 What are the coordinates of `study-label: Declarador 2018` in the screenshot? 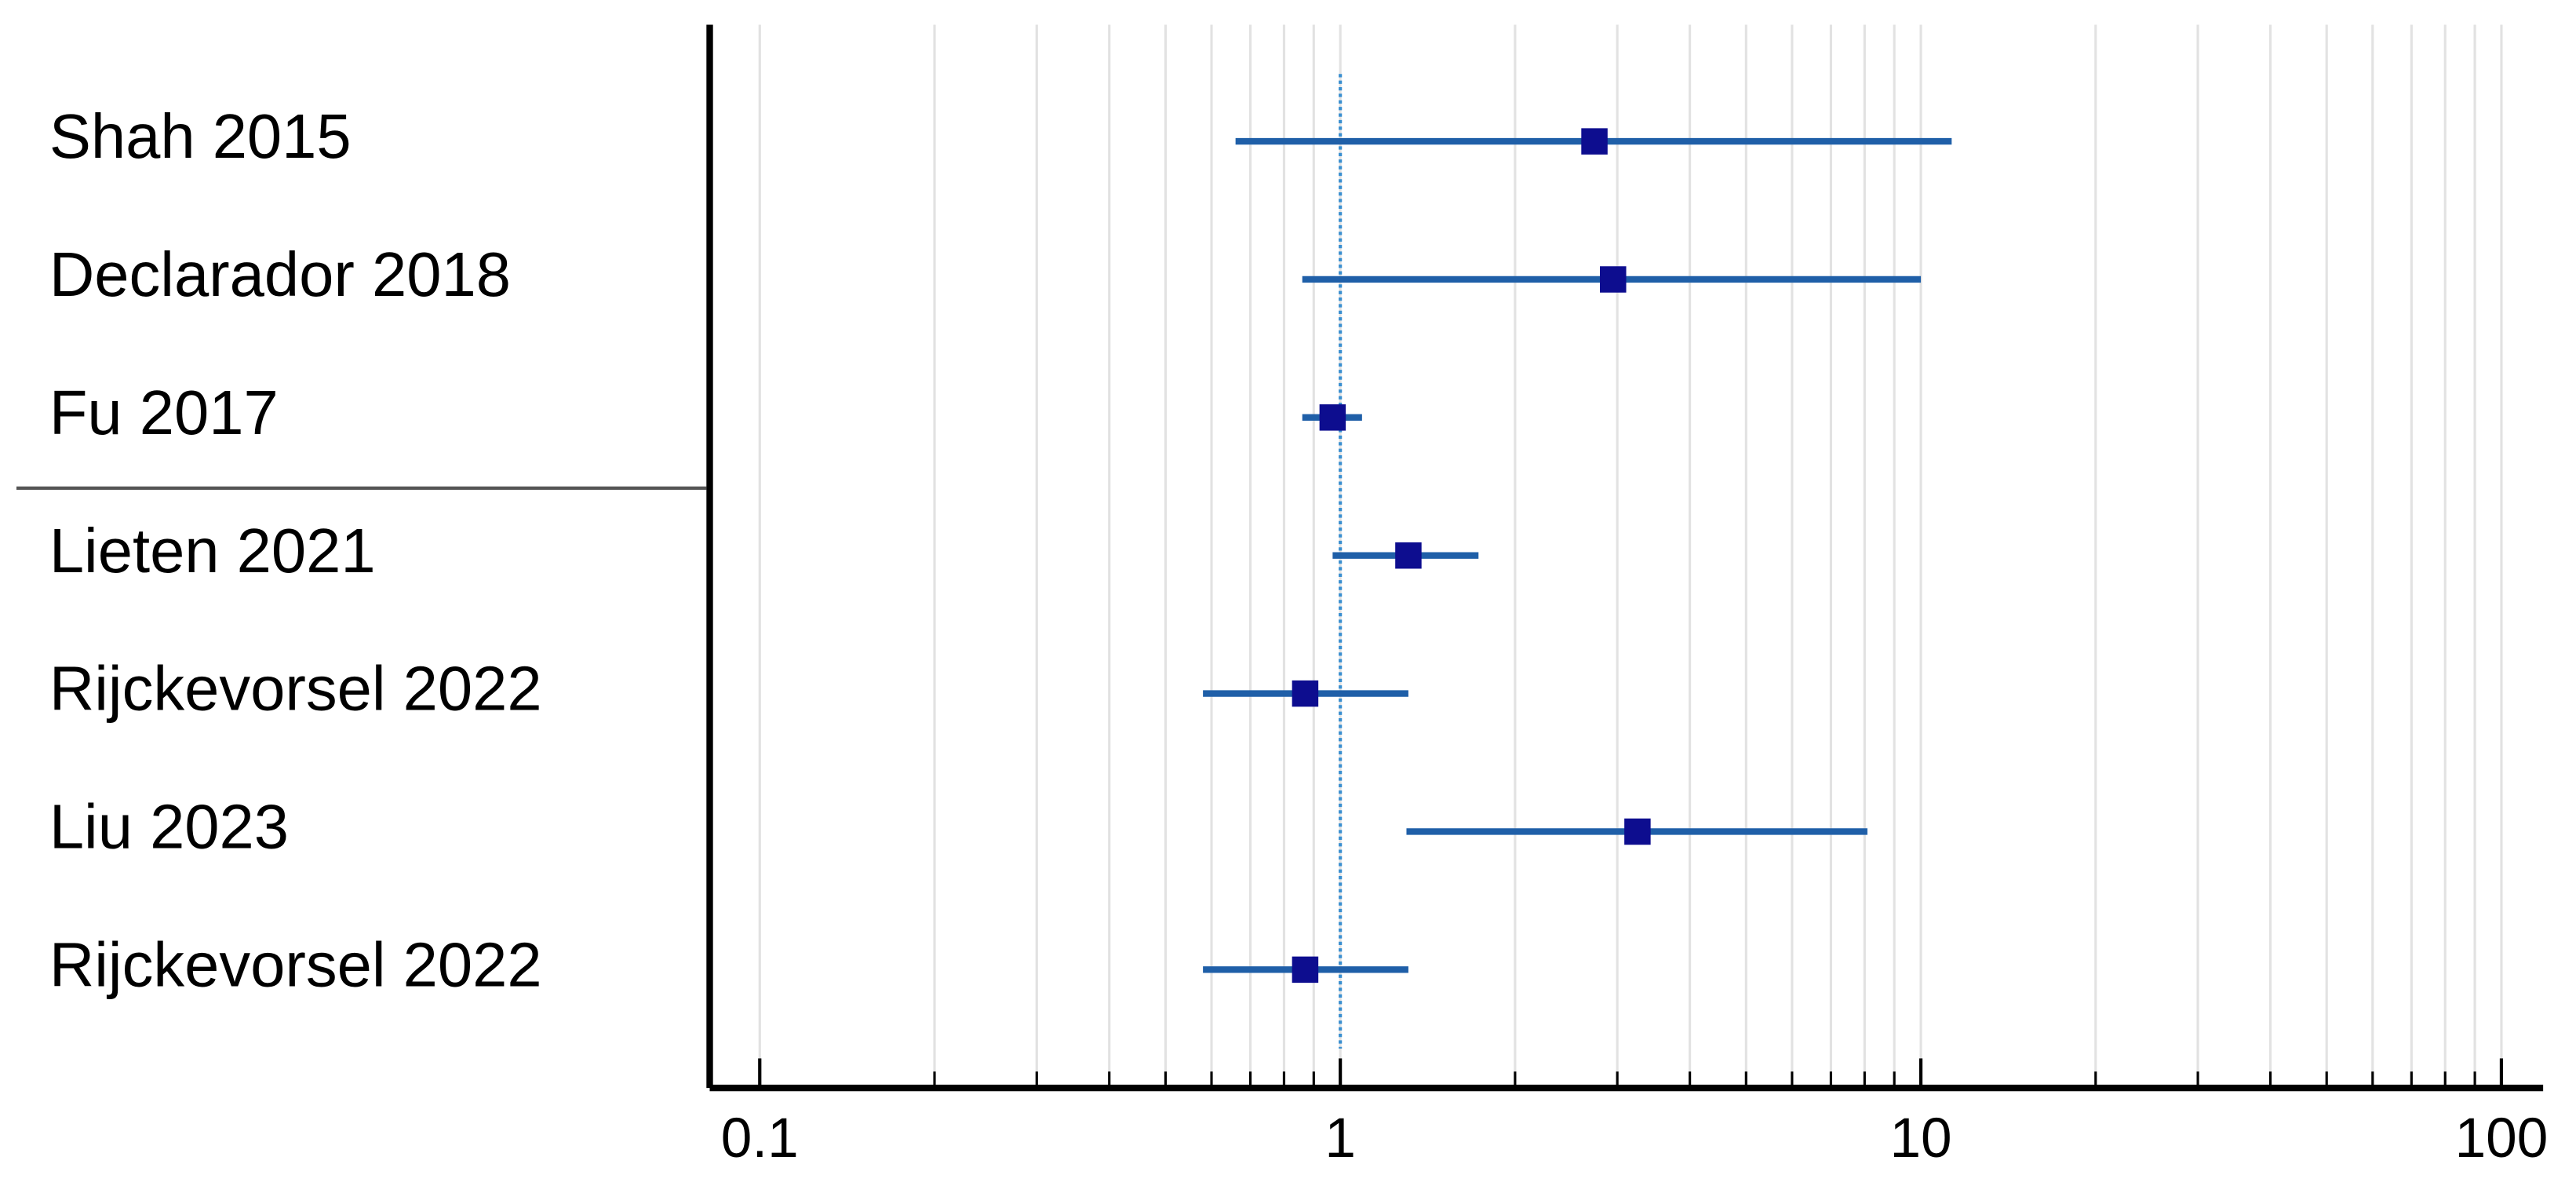 It's located at (280, 274).